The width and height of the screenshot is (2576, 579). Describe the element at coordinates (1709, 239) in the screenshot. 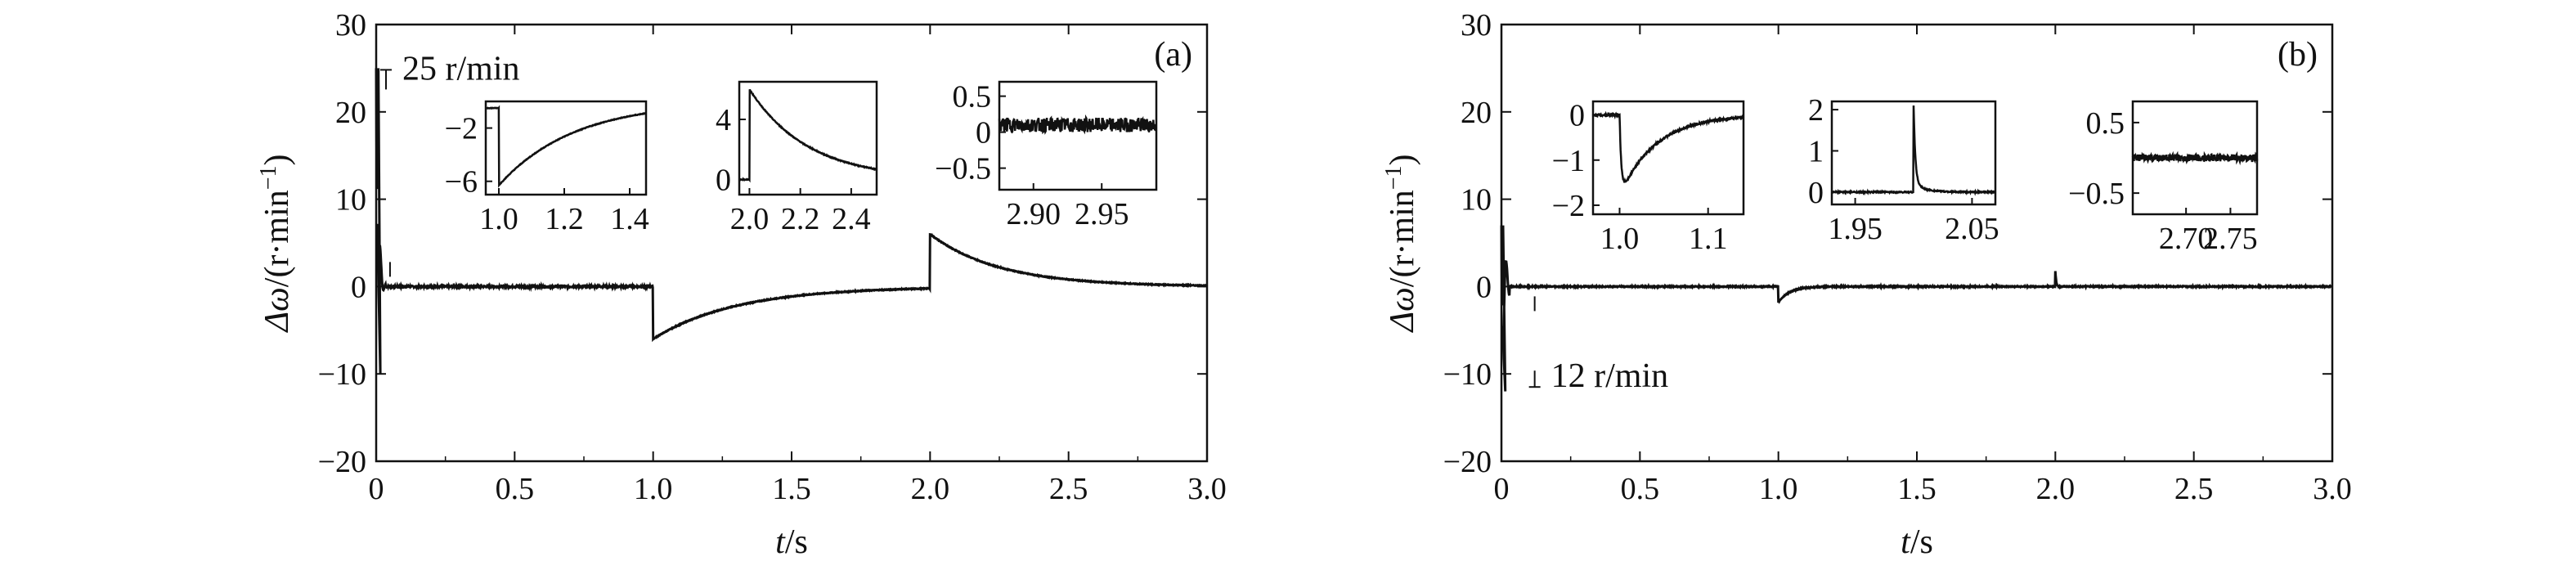

I see `inset-x-tick-label: 1.1` at that location.